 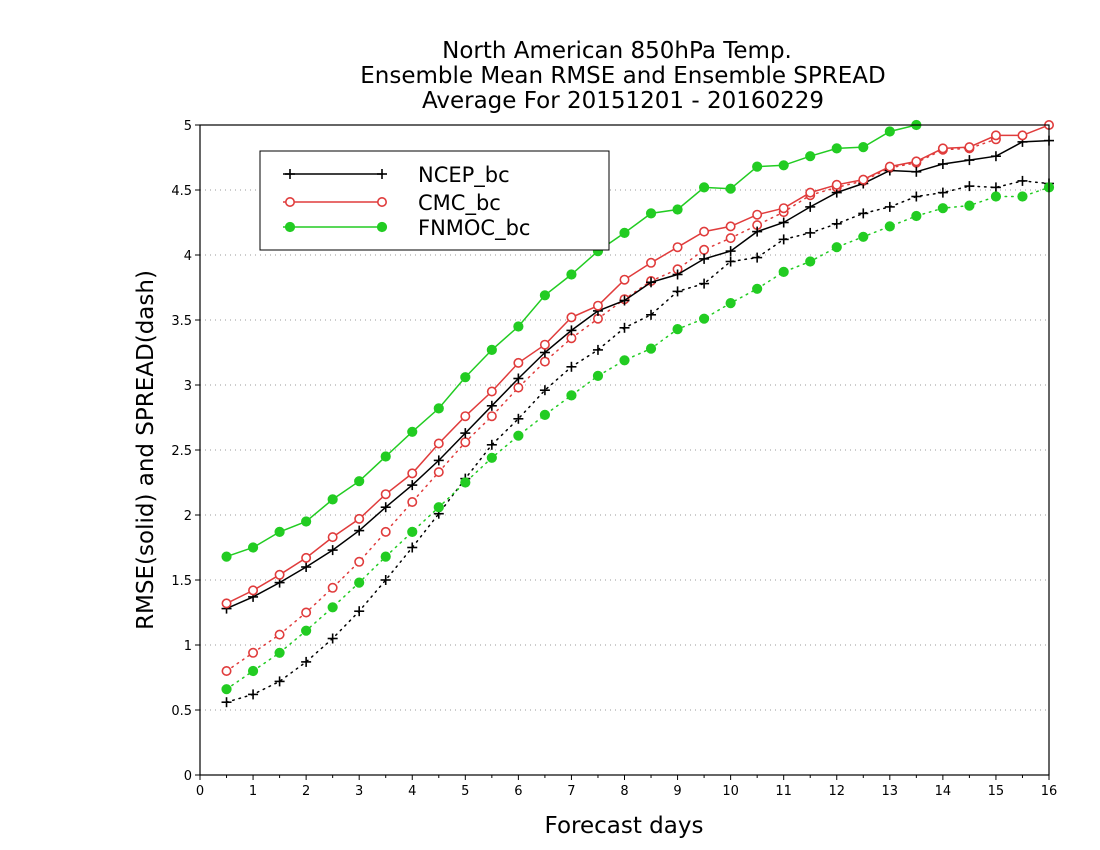 I want to click on y-tick-label: 0.5, so click(x=181, y=711).